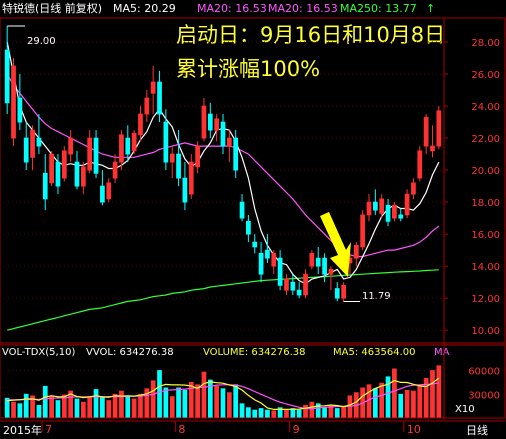 The image size is (506, 439). I want to click on price-tick-label: 18.00, so click(485, 203).